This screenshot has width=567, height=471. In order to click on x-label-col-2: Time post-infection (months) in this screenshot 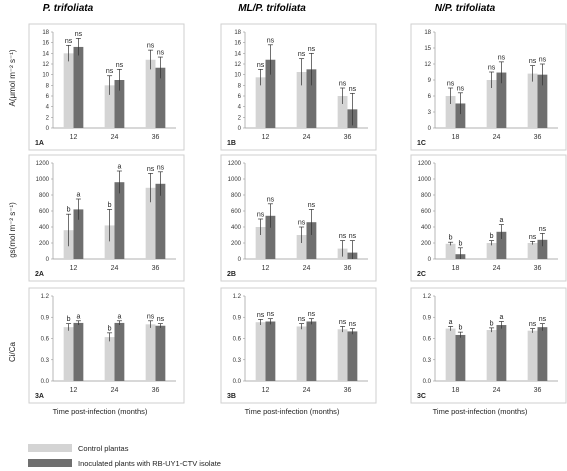, I will do `click(292, 411)`.